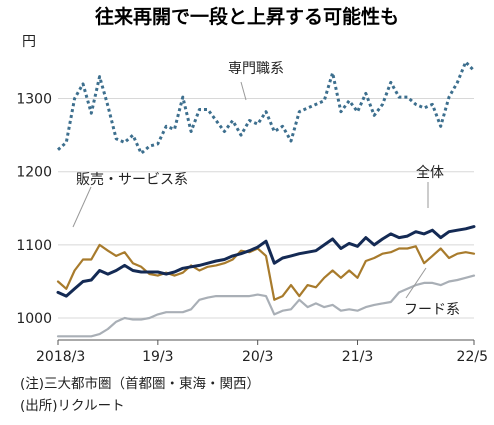 This screenshot has width=494, height=425. What do you see at coordinates (266, 306) in the screenshot?
I see `series-line-food` at bounding box center [266, 306].